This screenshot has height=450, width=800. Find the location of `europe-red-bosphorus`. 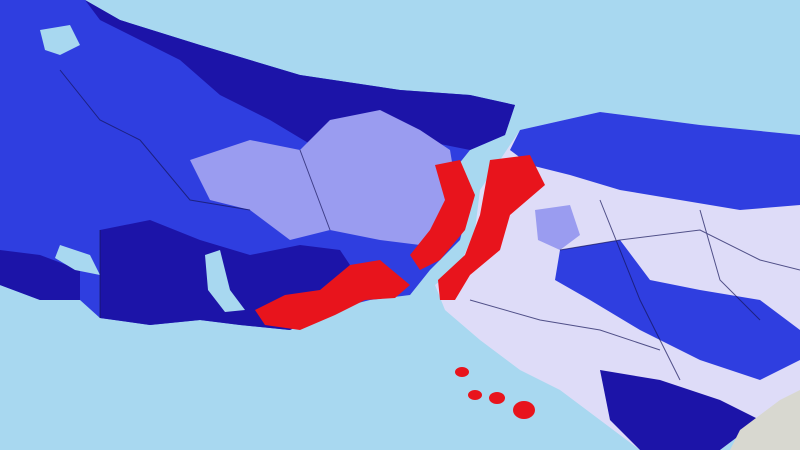

europe-red-bosphorus is located at coordinates (442, 215).